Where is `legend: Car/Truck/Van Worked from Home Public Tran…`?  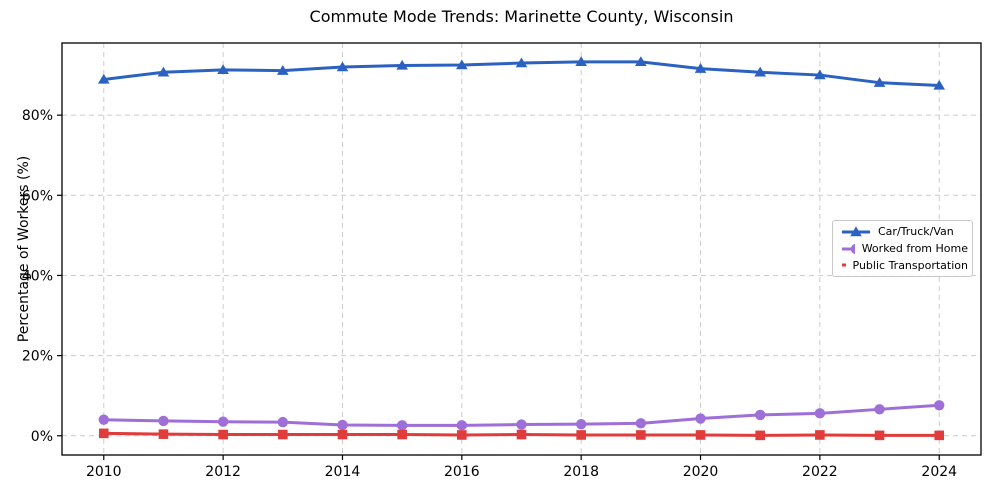 legend: Car/Truck/Van Worked from Home Public Tran… is located at coordinates (902, 248).